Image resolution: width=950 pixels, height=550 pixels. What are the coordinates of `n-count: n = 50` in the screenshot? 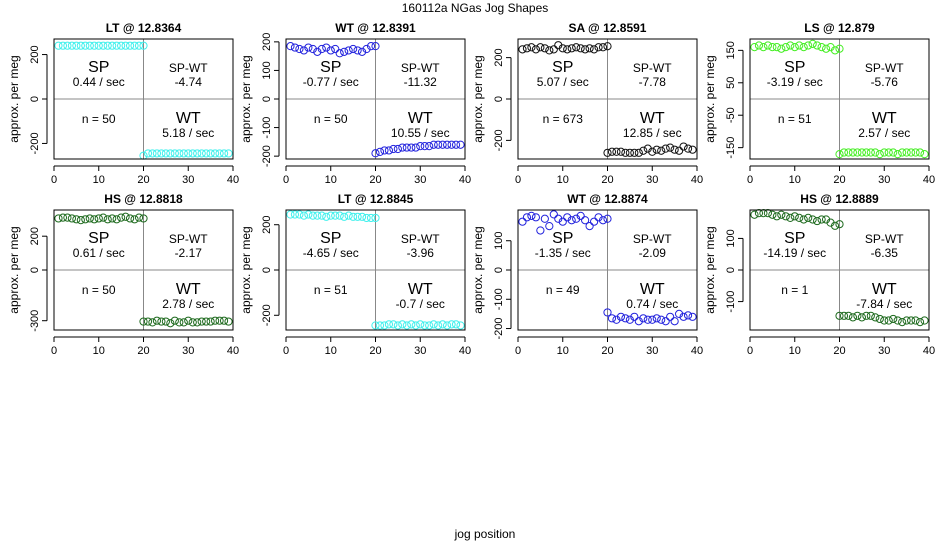 It's located at (99, 119).